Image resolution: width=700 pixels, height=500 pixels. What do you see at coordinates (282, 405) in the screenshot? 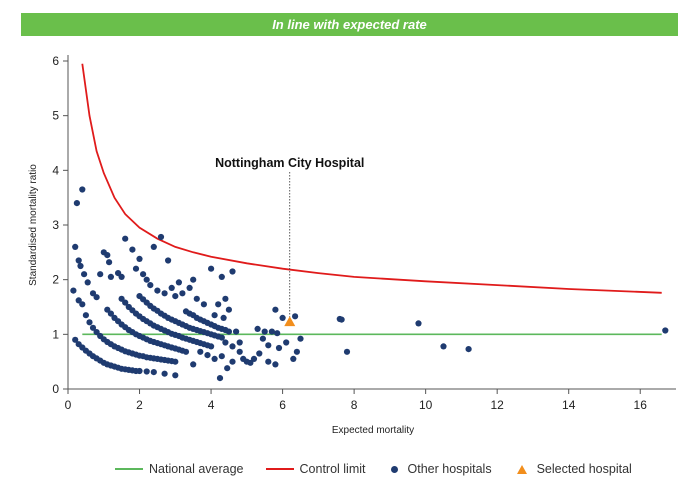
I see `x-tick-label: 6` at bounding box center [282, 405].